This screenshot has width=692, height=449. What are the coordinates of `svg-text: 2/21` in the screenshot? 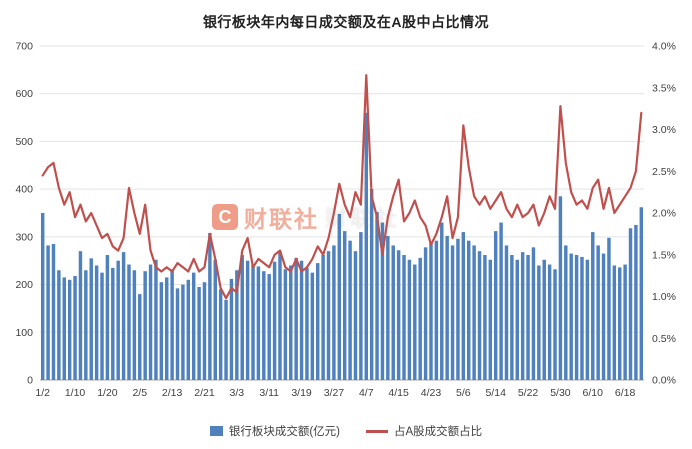 It's located at (204, 393).